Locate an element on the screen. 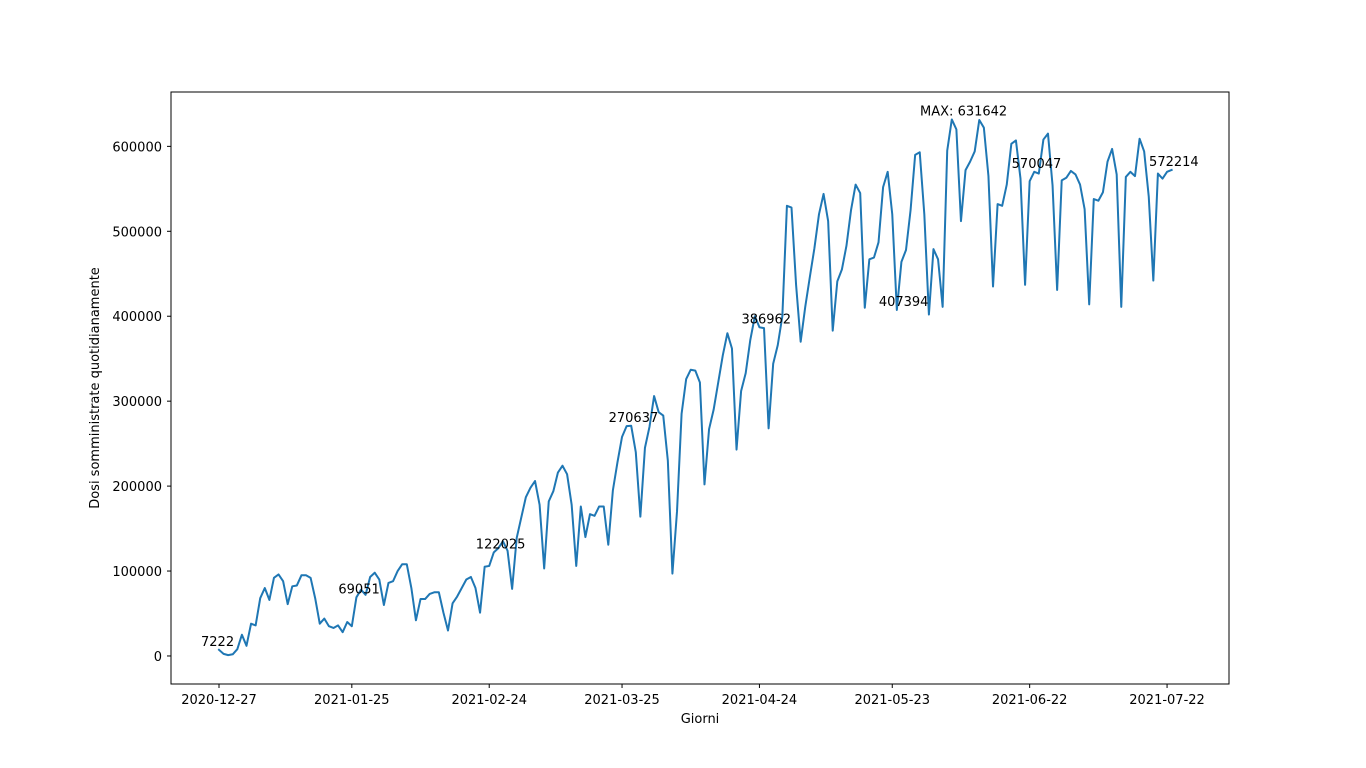  y-tick-label: 400000 is located at coordinates (137, 317).